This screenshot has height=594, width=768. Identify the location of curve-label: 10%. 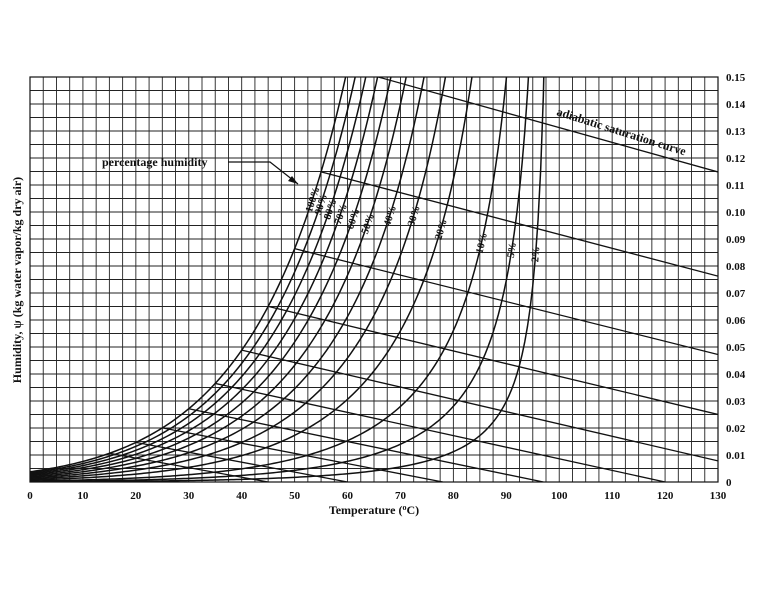
(482, 243).